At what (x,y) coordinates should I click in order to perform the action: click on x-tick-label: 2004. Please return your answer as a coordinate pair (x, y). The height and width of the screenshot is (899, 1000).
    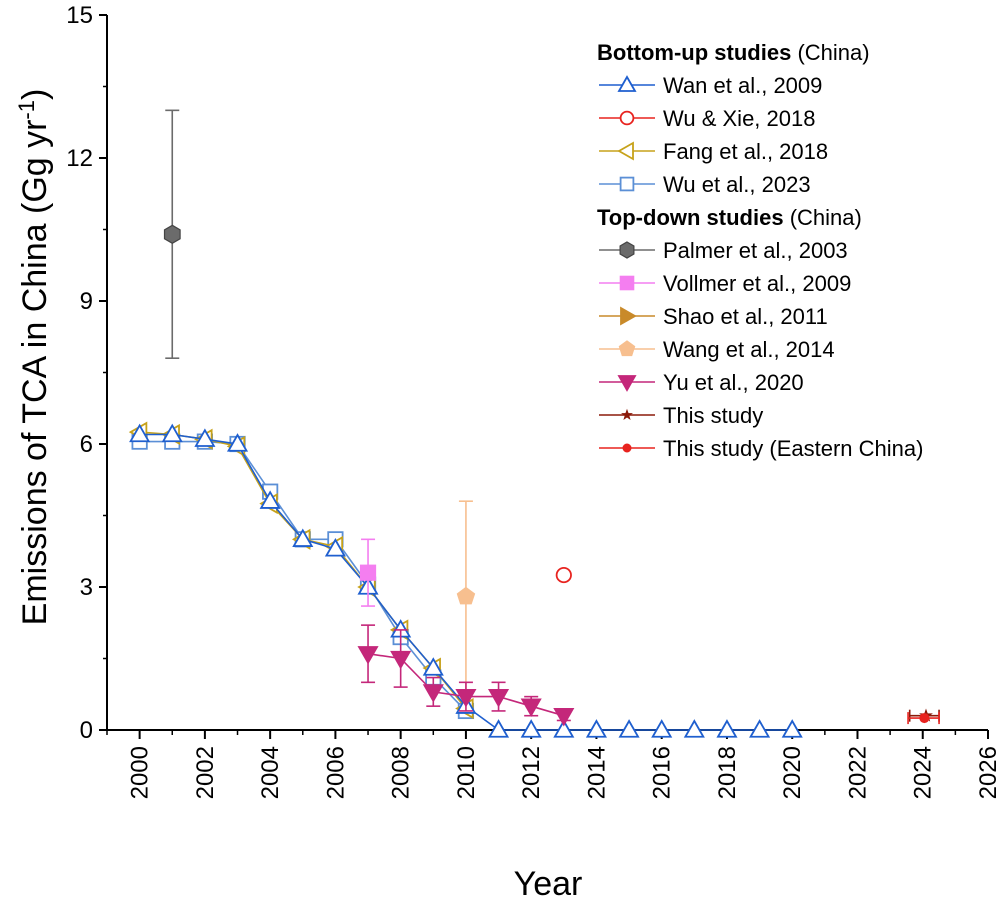
    Looking at the image, I should click on (270, 772).